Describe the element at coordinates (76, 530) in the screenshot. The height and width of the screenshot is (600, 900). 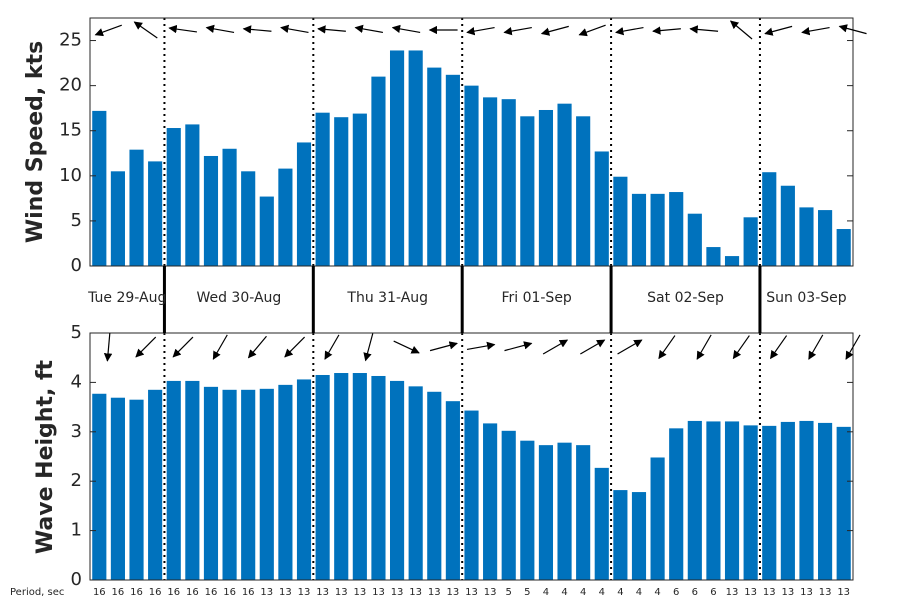
I see `y-tick-label: 1` at that location.